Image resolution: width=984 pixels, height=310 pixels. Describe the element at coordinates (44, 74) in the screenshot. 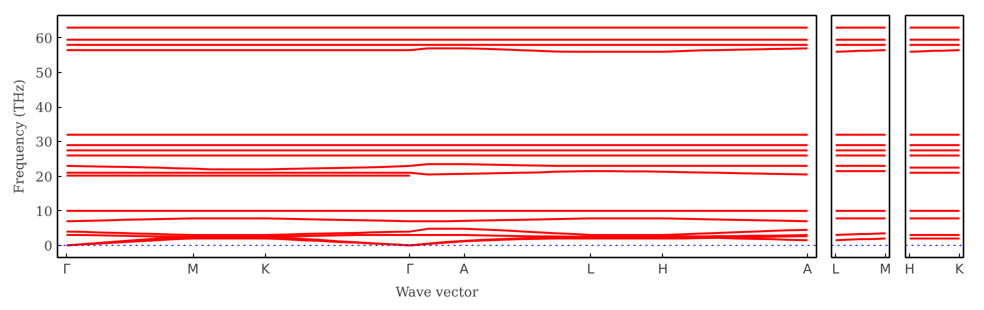

I see `y-tick-label: 50` at that location.